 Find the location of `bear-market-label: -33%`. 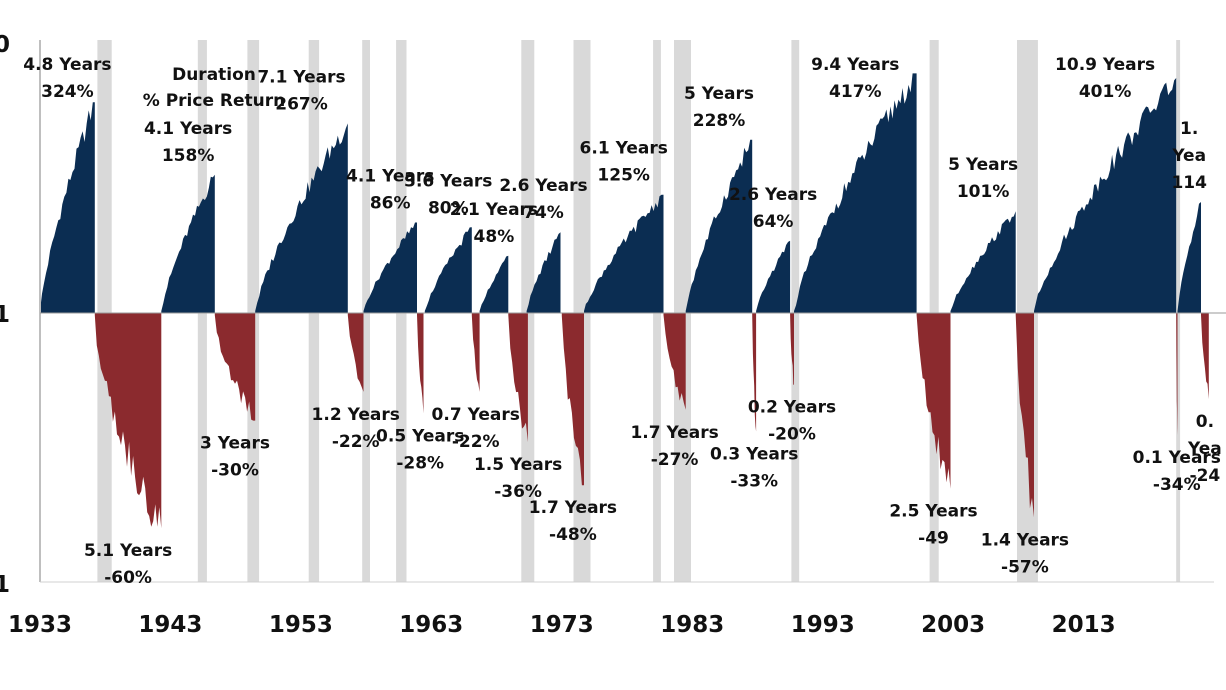

bear-market-label: -33% is located at coordinates (754, 481).